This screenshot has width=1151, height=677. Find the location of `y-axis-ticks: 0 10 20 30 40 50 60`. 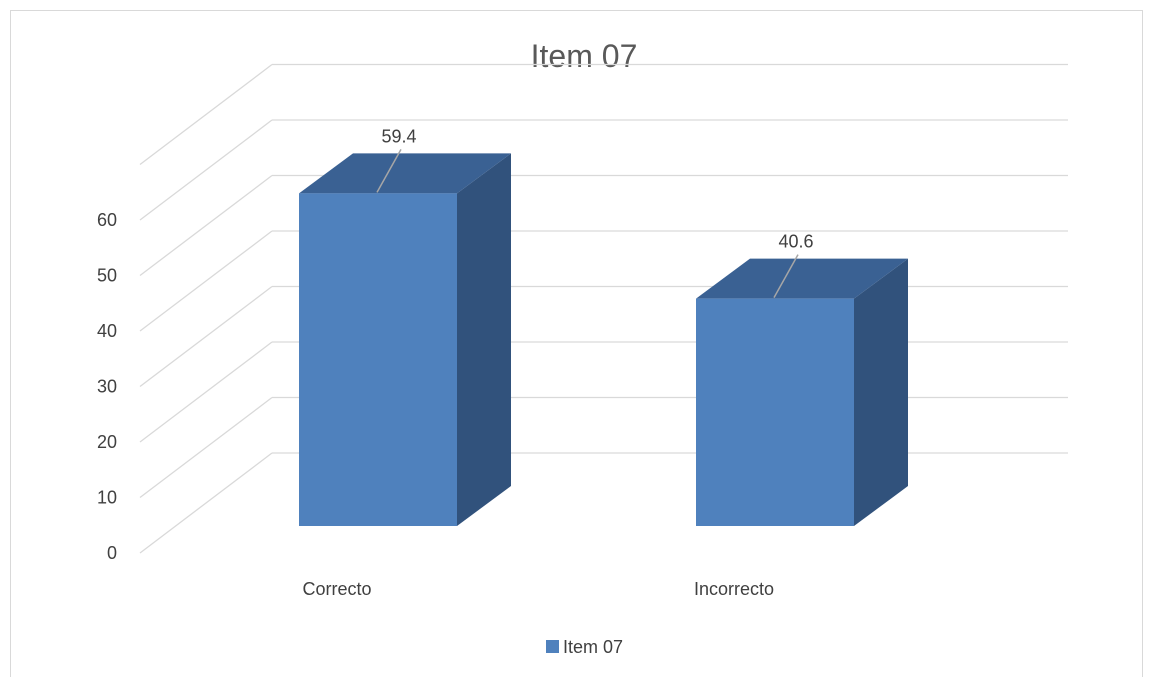

y-axis-ticks: 0 10 20 30 40 50 60 is located at coordinates (107, 386).